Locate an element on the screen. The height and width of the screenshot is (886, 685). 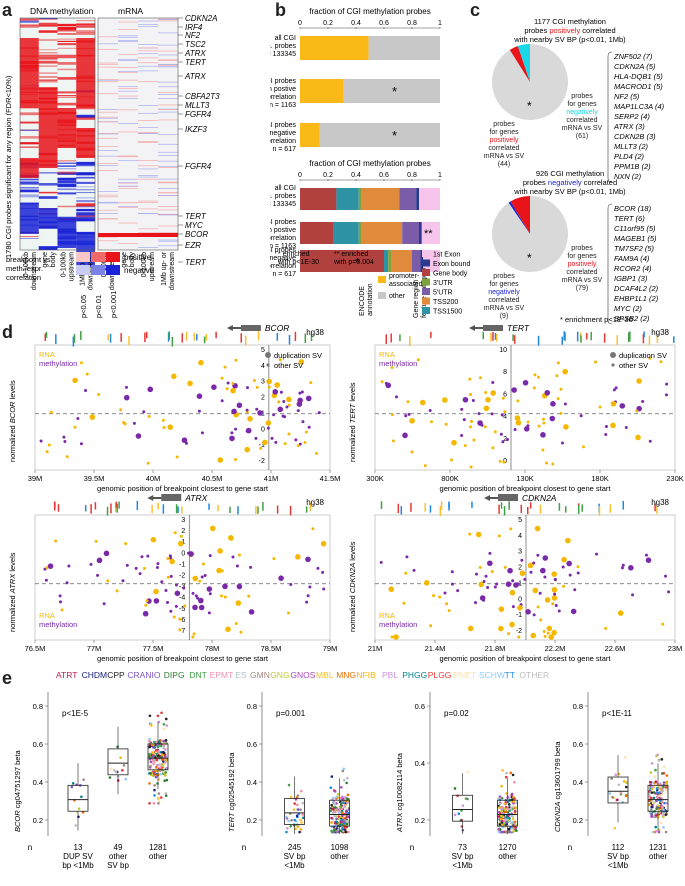
c-gene: CDKN2A (5) is located at coordinates (635, 66).